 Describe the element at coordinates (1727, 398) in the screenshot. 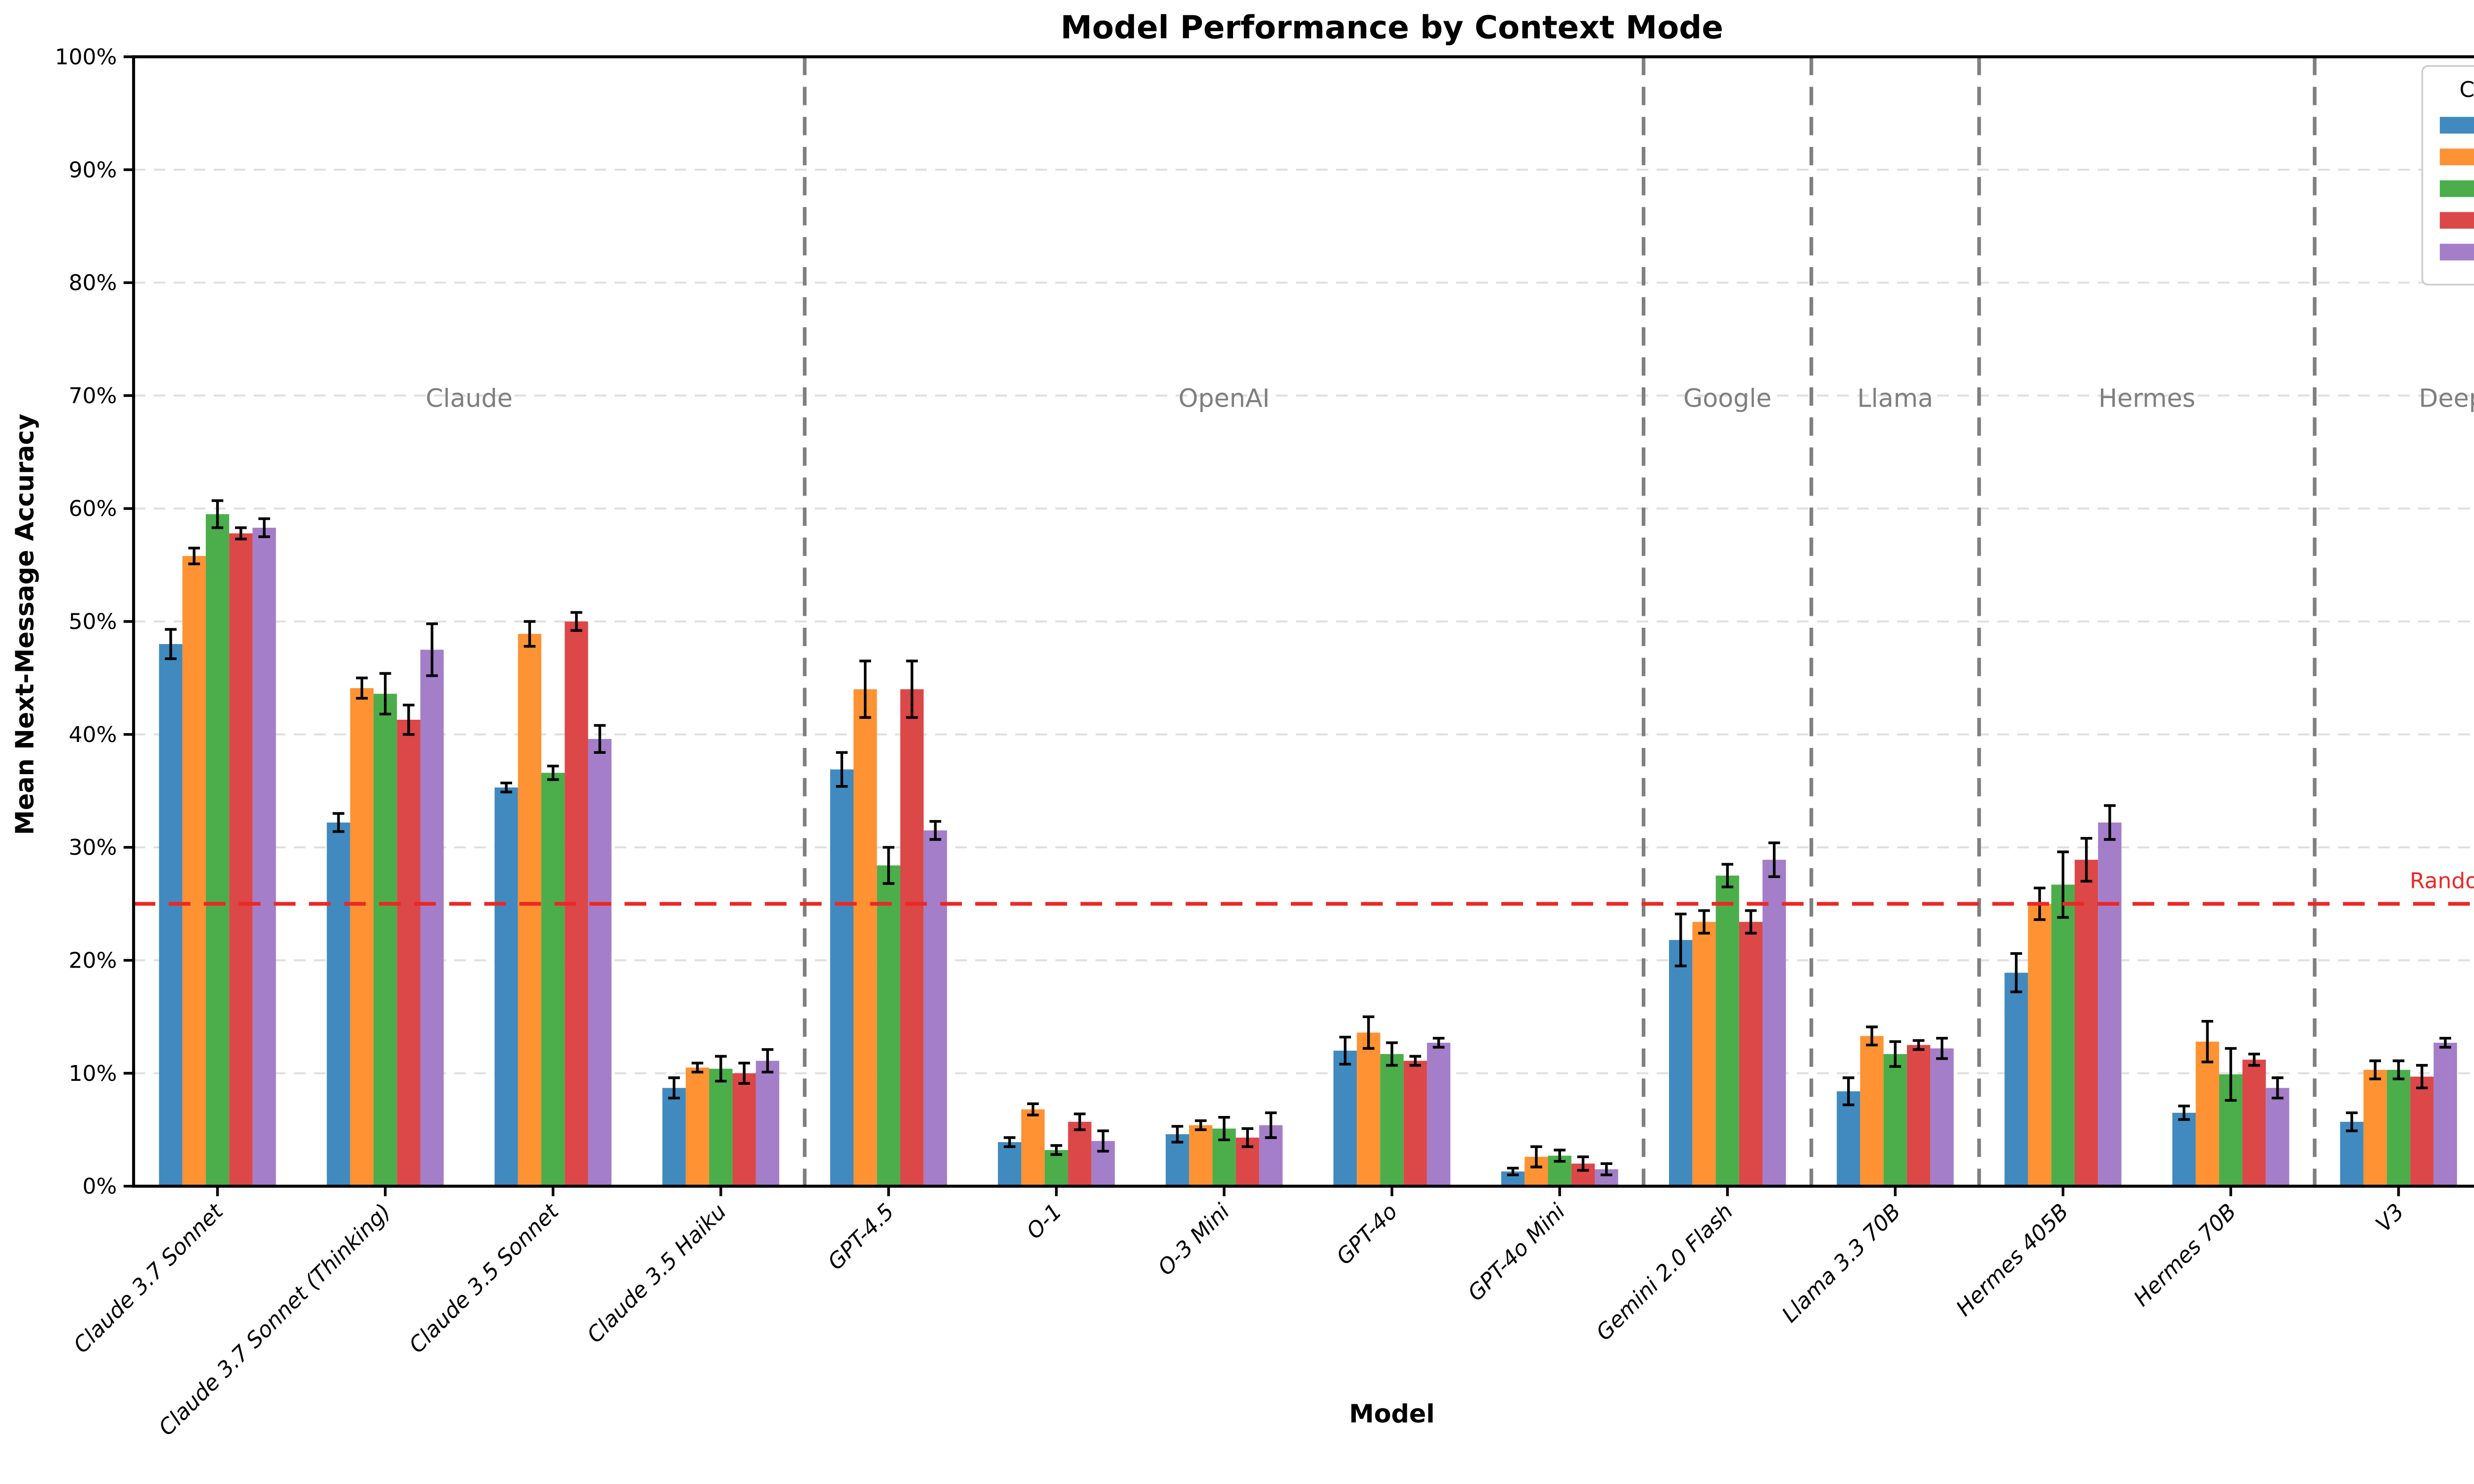

I see `vendor-label-google: Google` at that location.